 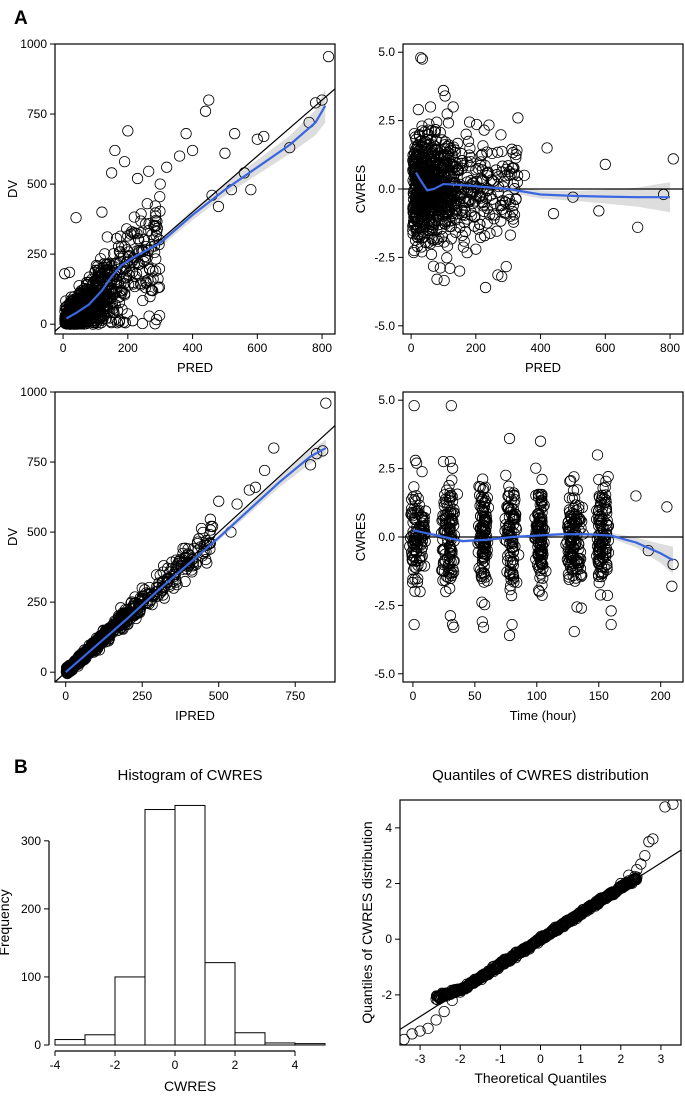 What do you see at coordinates (37, 254) in the screenshot?
I see `y-tick-label: 250` at bounding box center [37, 254].